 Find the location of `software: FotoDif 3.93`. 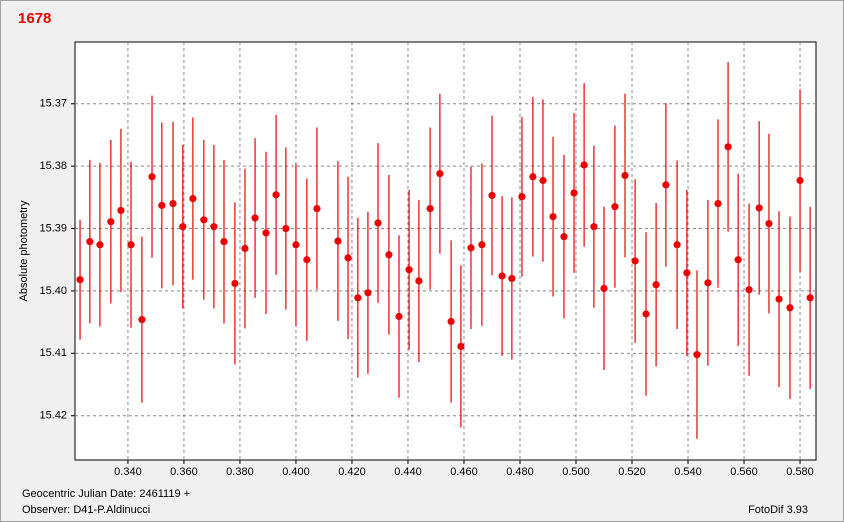

software: FotoDif 3.93 is located at coordinates (778, 510).